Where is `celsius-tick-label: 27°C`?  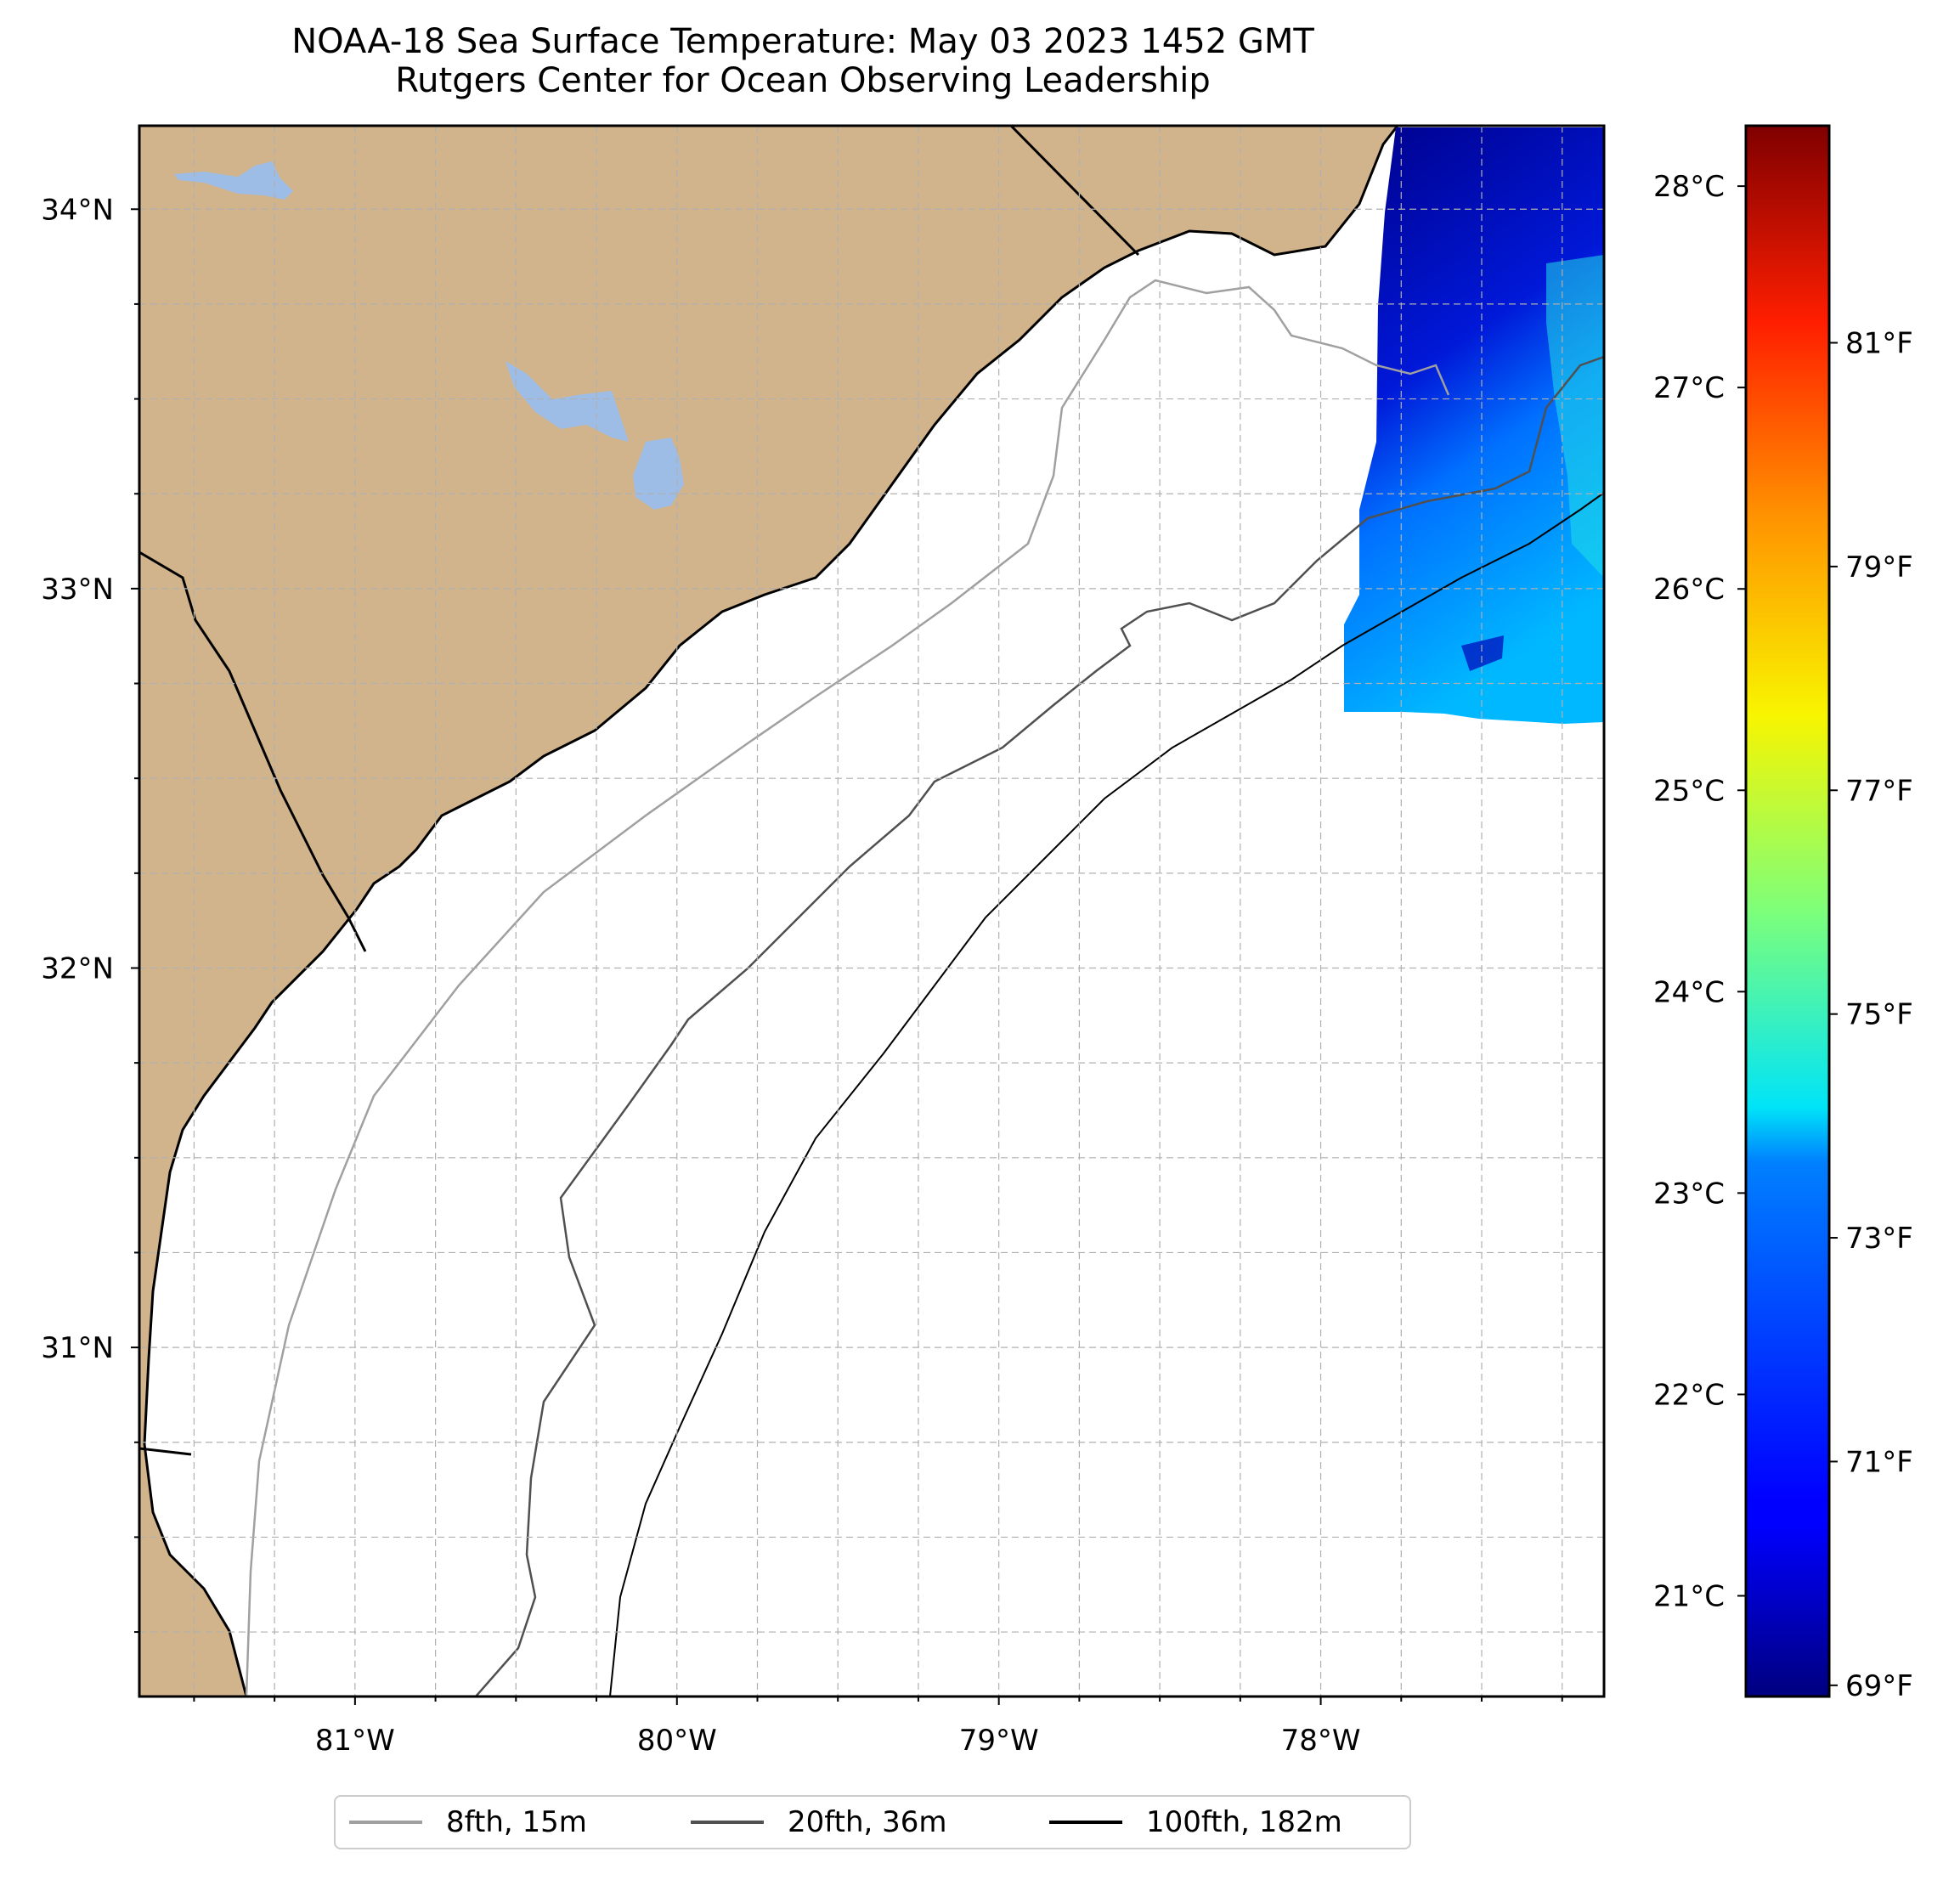 celsius-tick-label: 27°C is located at coordinates (1689, 388).